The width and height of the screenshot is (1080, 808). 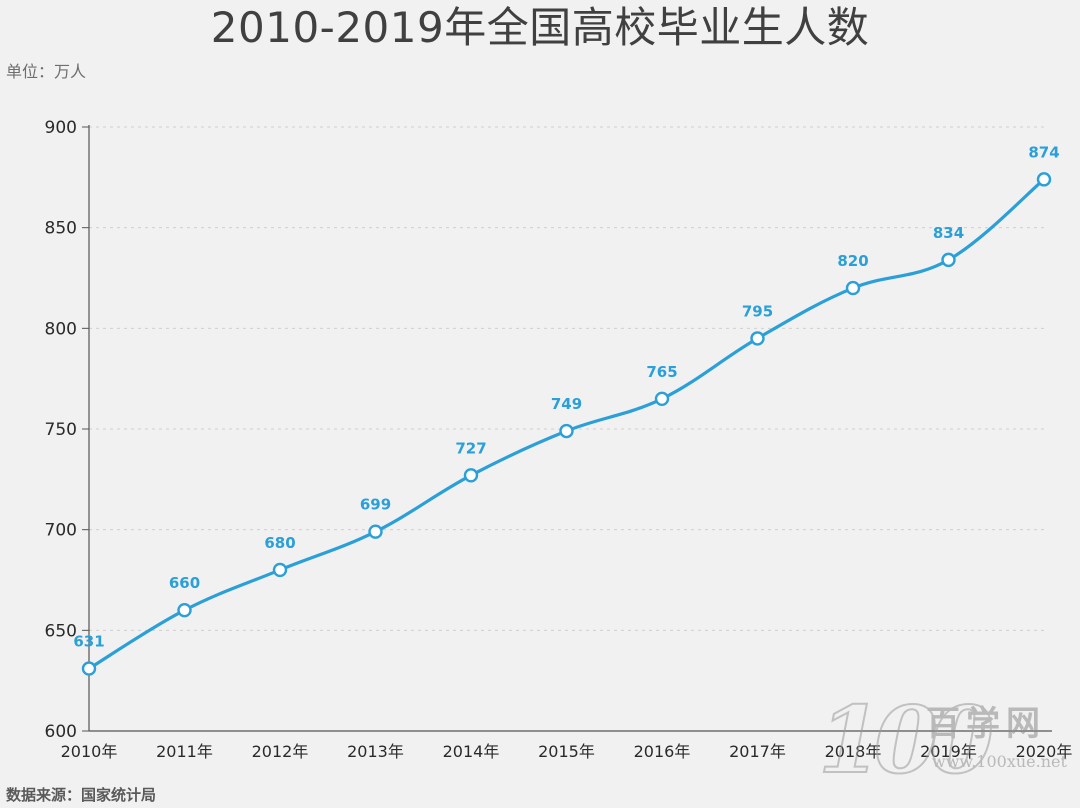 I want to click on y-tick-label: 850, so click(x=61, y=229).